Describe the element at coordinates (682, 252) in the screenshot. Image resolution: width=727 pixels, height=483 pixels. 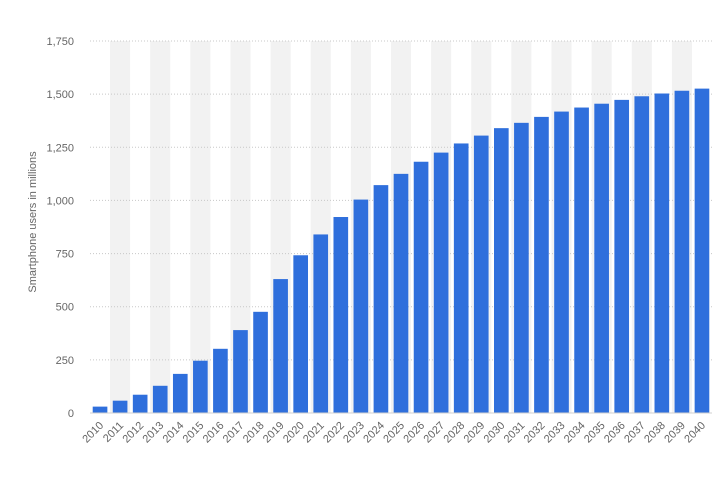
I see `bar-2039` at that location.